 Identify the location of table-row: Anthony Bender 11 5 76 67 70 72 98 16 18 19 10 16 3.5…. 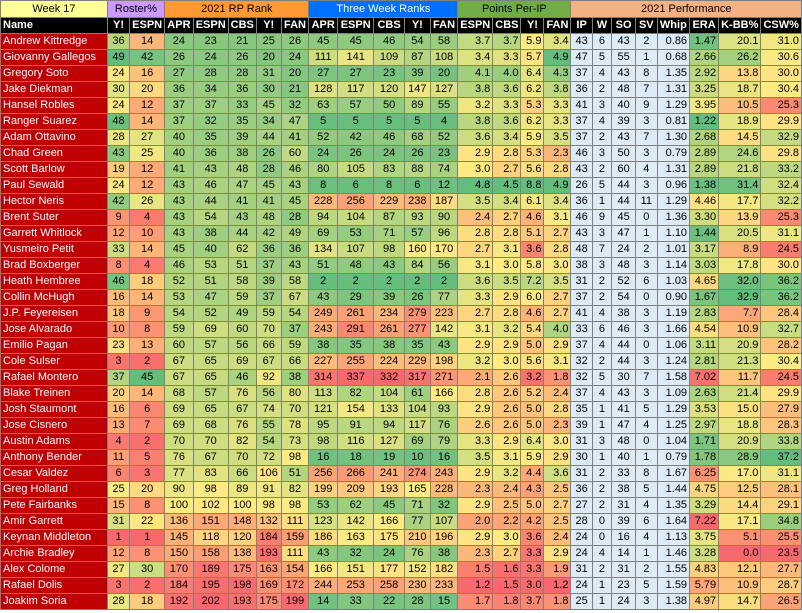
(401, 457).